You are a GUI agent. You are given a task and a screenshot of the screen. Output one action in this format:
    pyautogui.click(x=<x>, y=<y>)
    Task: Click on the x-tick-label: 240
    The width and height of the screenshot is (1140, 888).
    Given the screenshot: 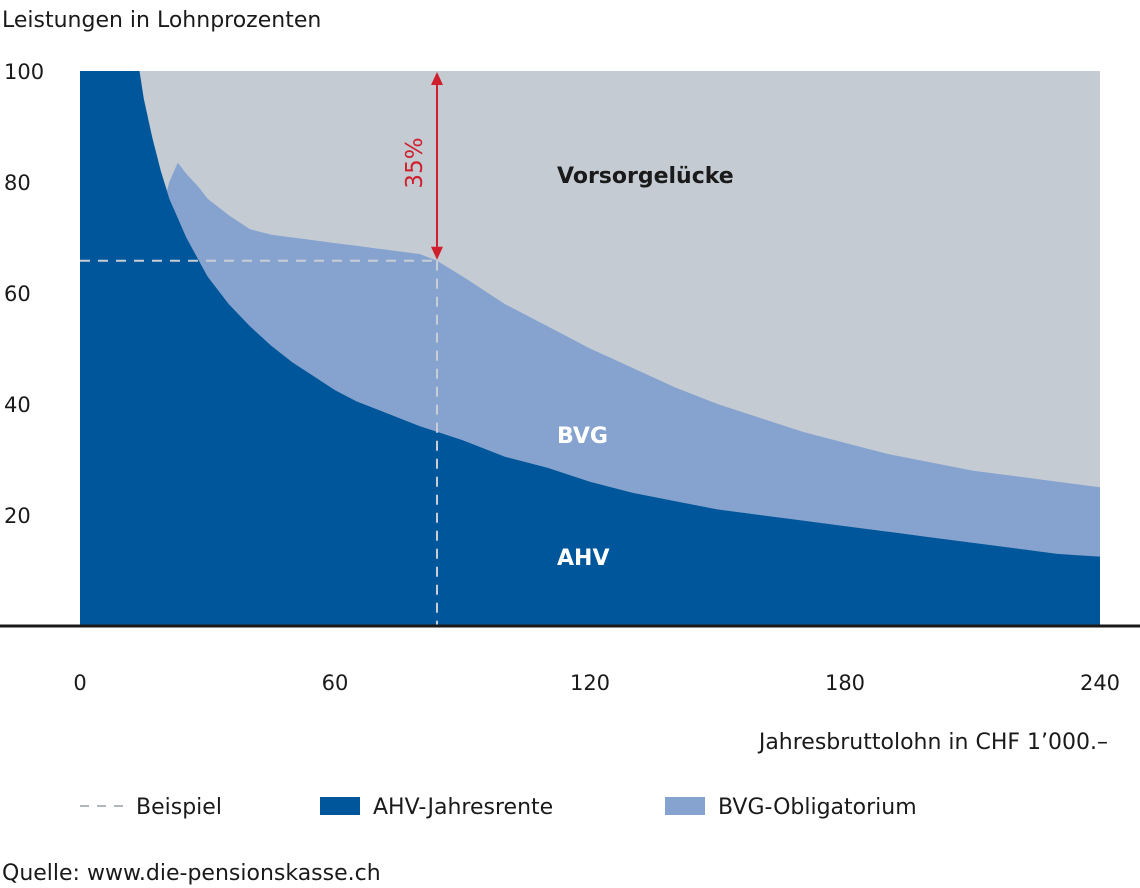 What is the action you would take?
    pyautogui.click(x=1100, y=683)
    